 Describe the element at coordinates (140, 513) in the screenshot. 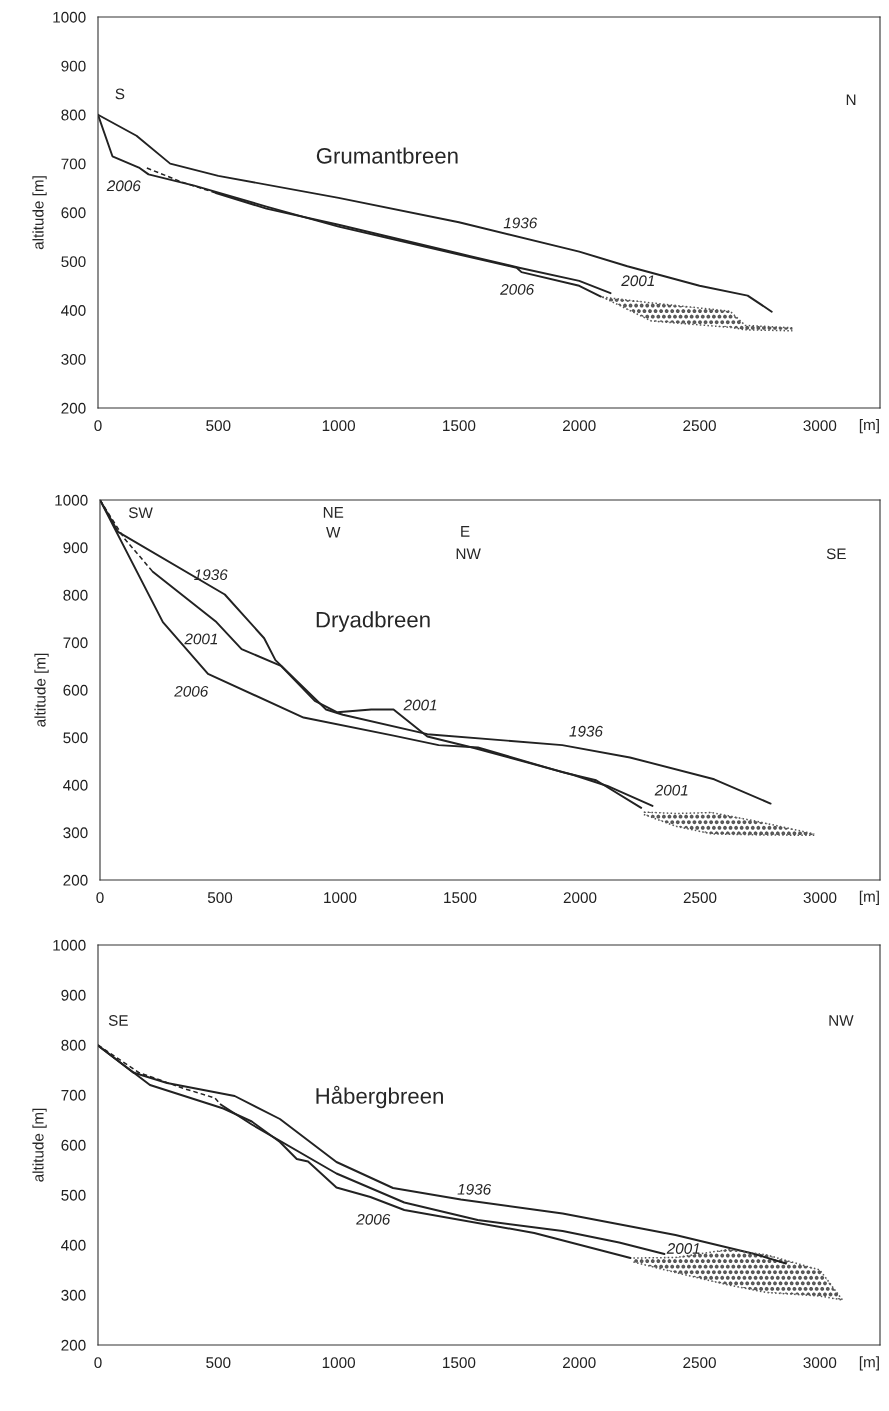

I see `annotation: SW` at that location.